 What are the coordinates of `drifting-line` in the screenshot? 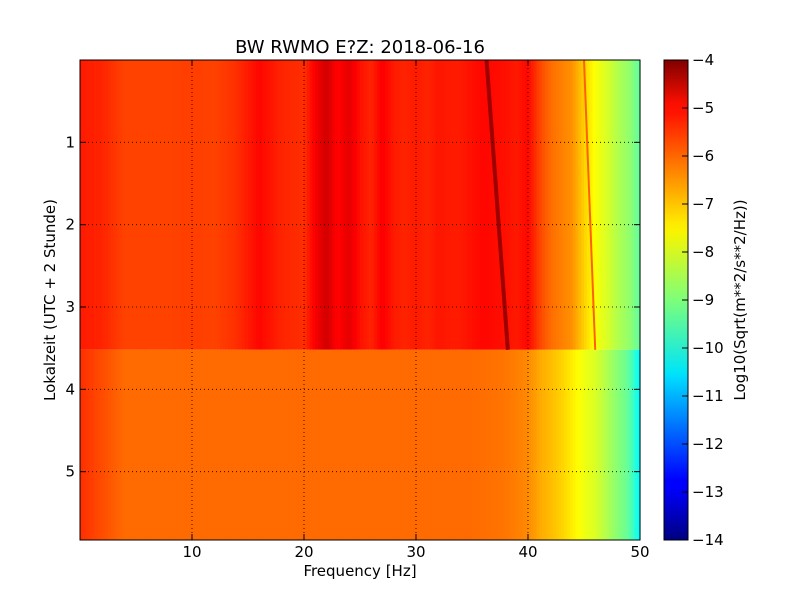 It's located at (590, 204).